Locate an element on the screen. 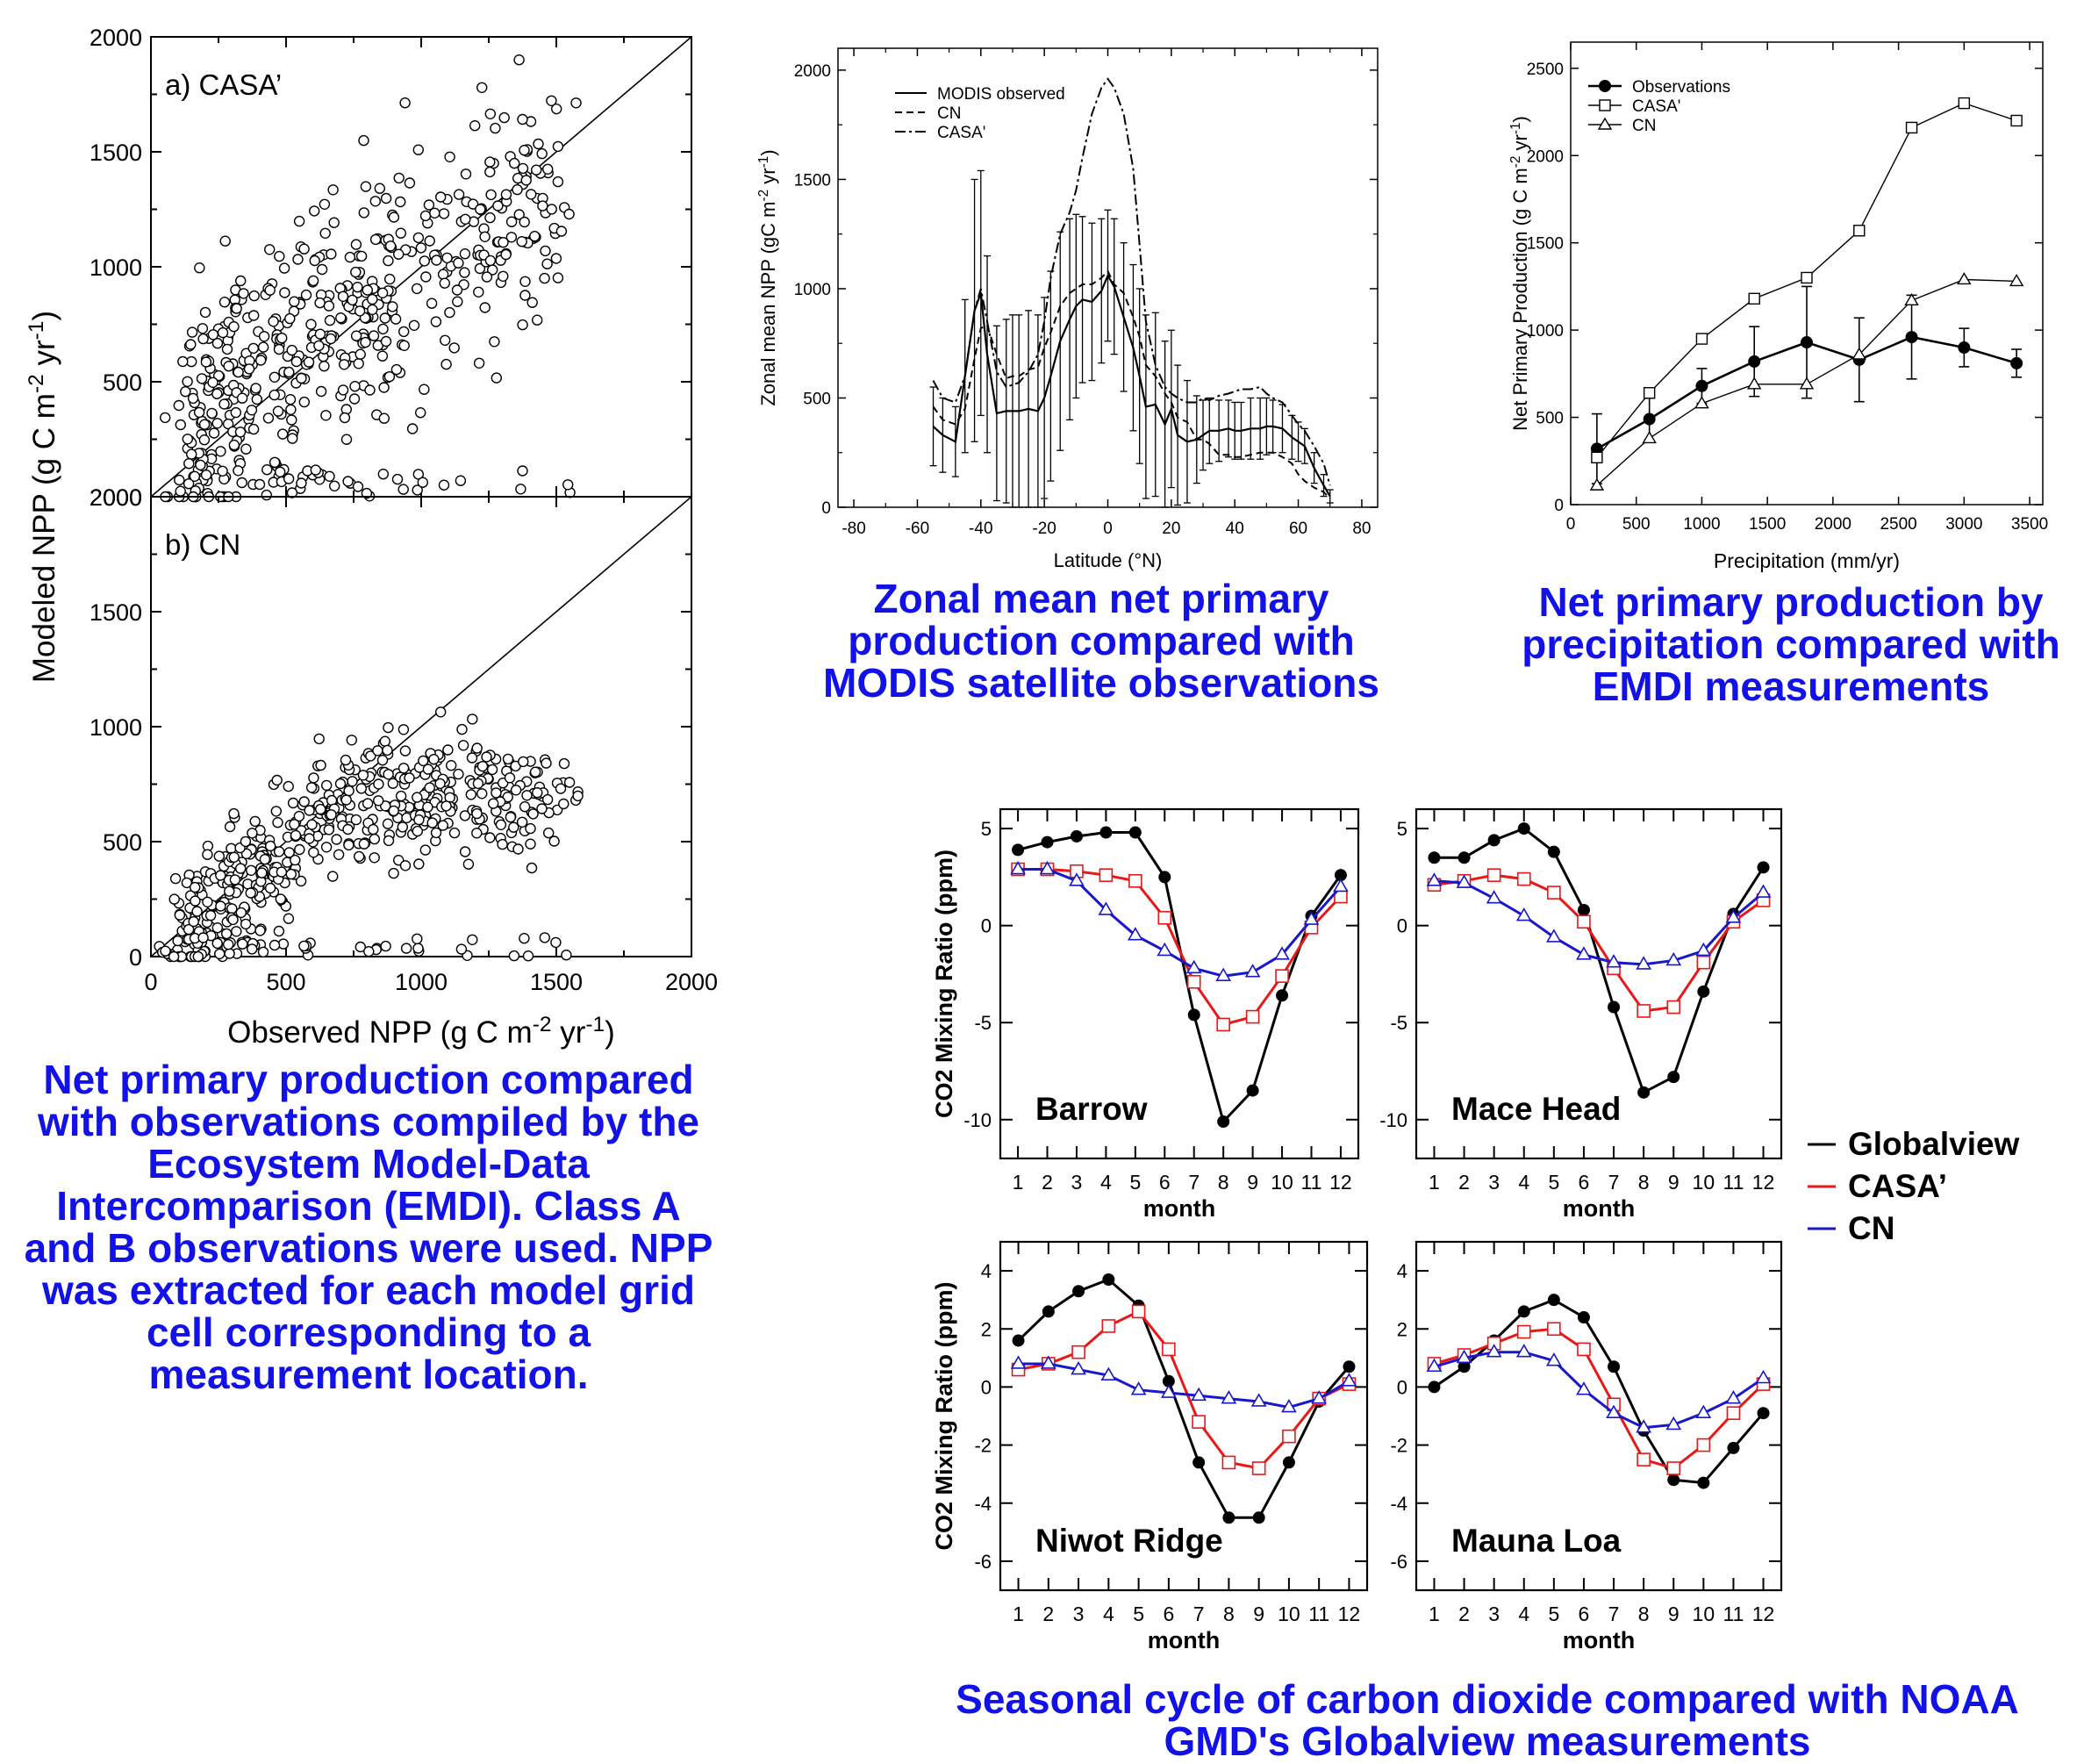 The width and height of the screenshot is (2077, 1764). y-tick-label: -4 is located at coordinates (1398, 1504).